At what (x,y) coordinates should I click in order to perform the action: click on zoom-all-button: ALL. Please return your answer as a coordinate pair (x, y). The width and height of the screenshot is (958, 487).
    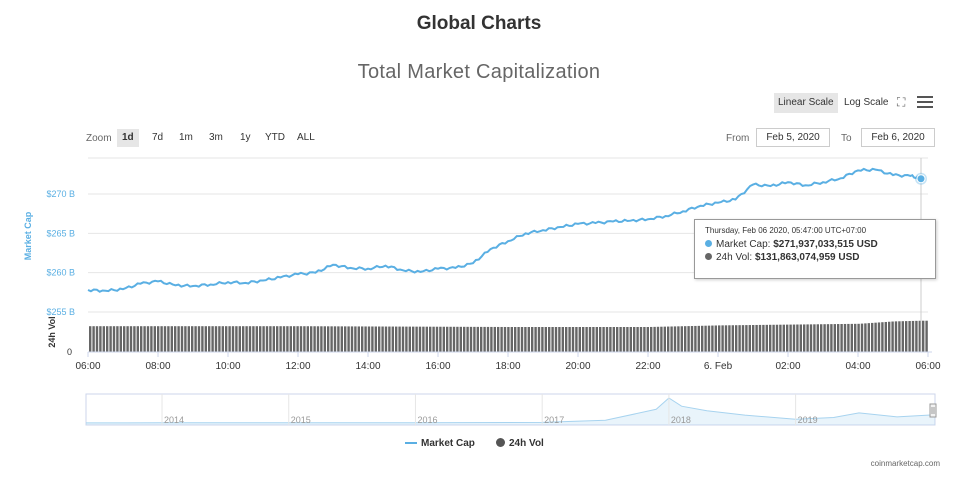
    Looking at the image, I should click on (306, 137).